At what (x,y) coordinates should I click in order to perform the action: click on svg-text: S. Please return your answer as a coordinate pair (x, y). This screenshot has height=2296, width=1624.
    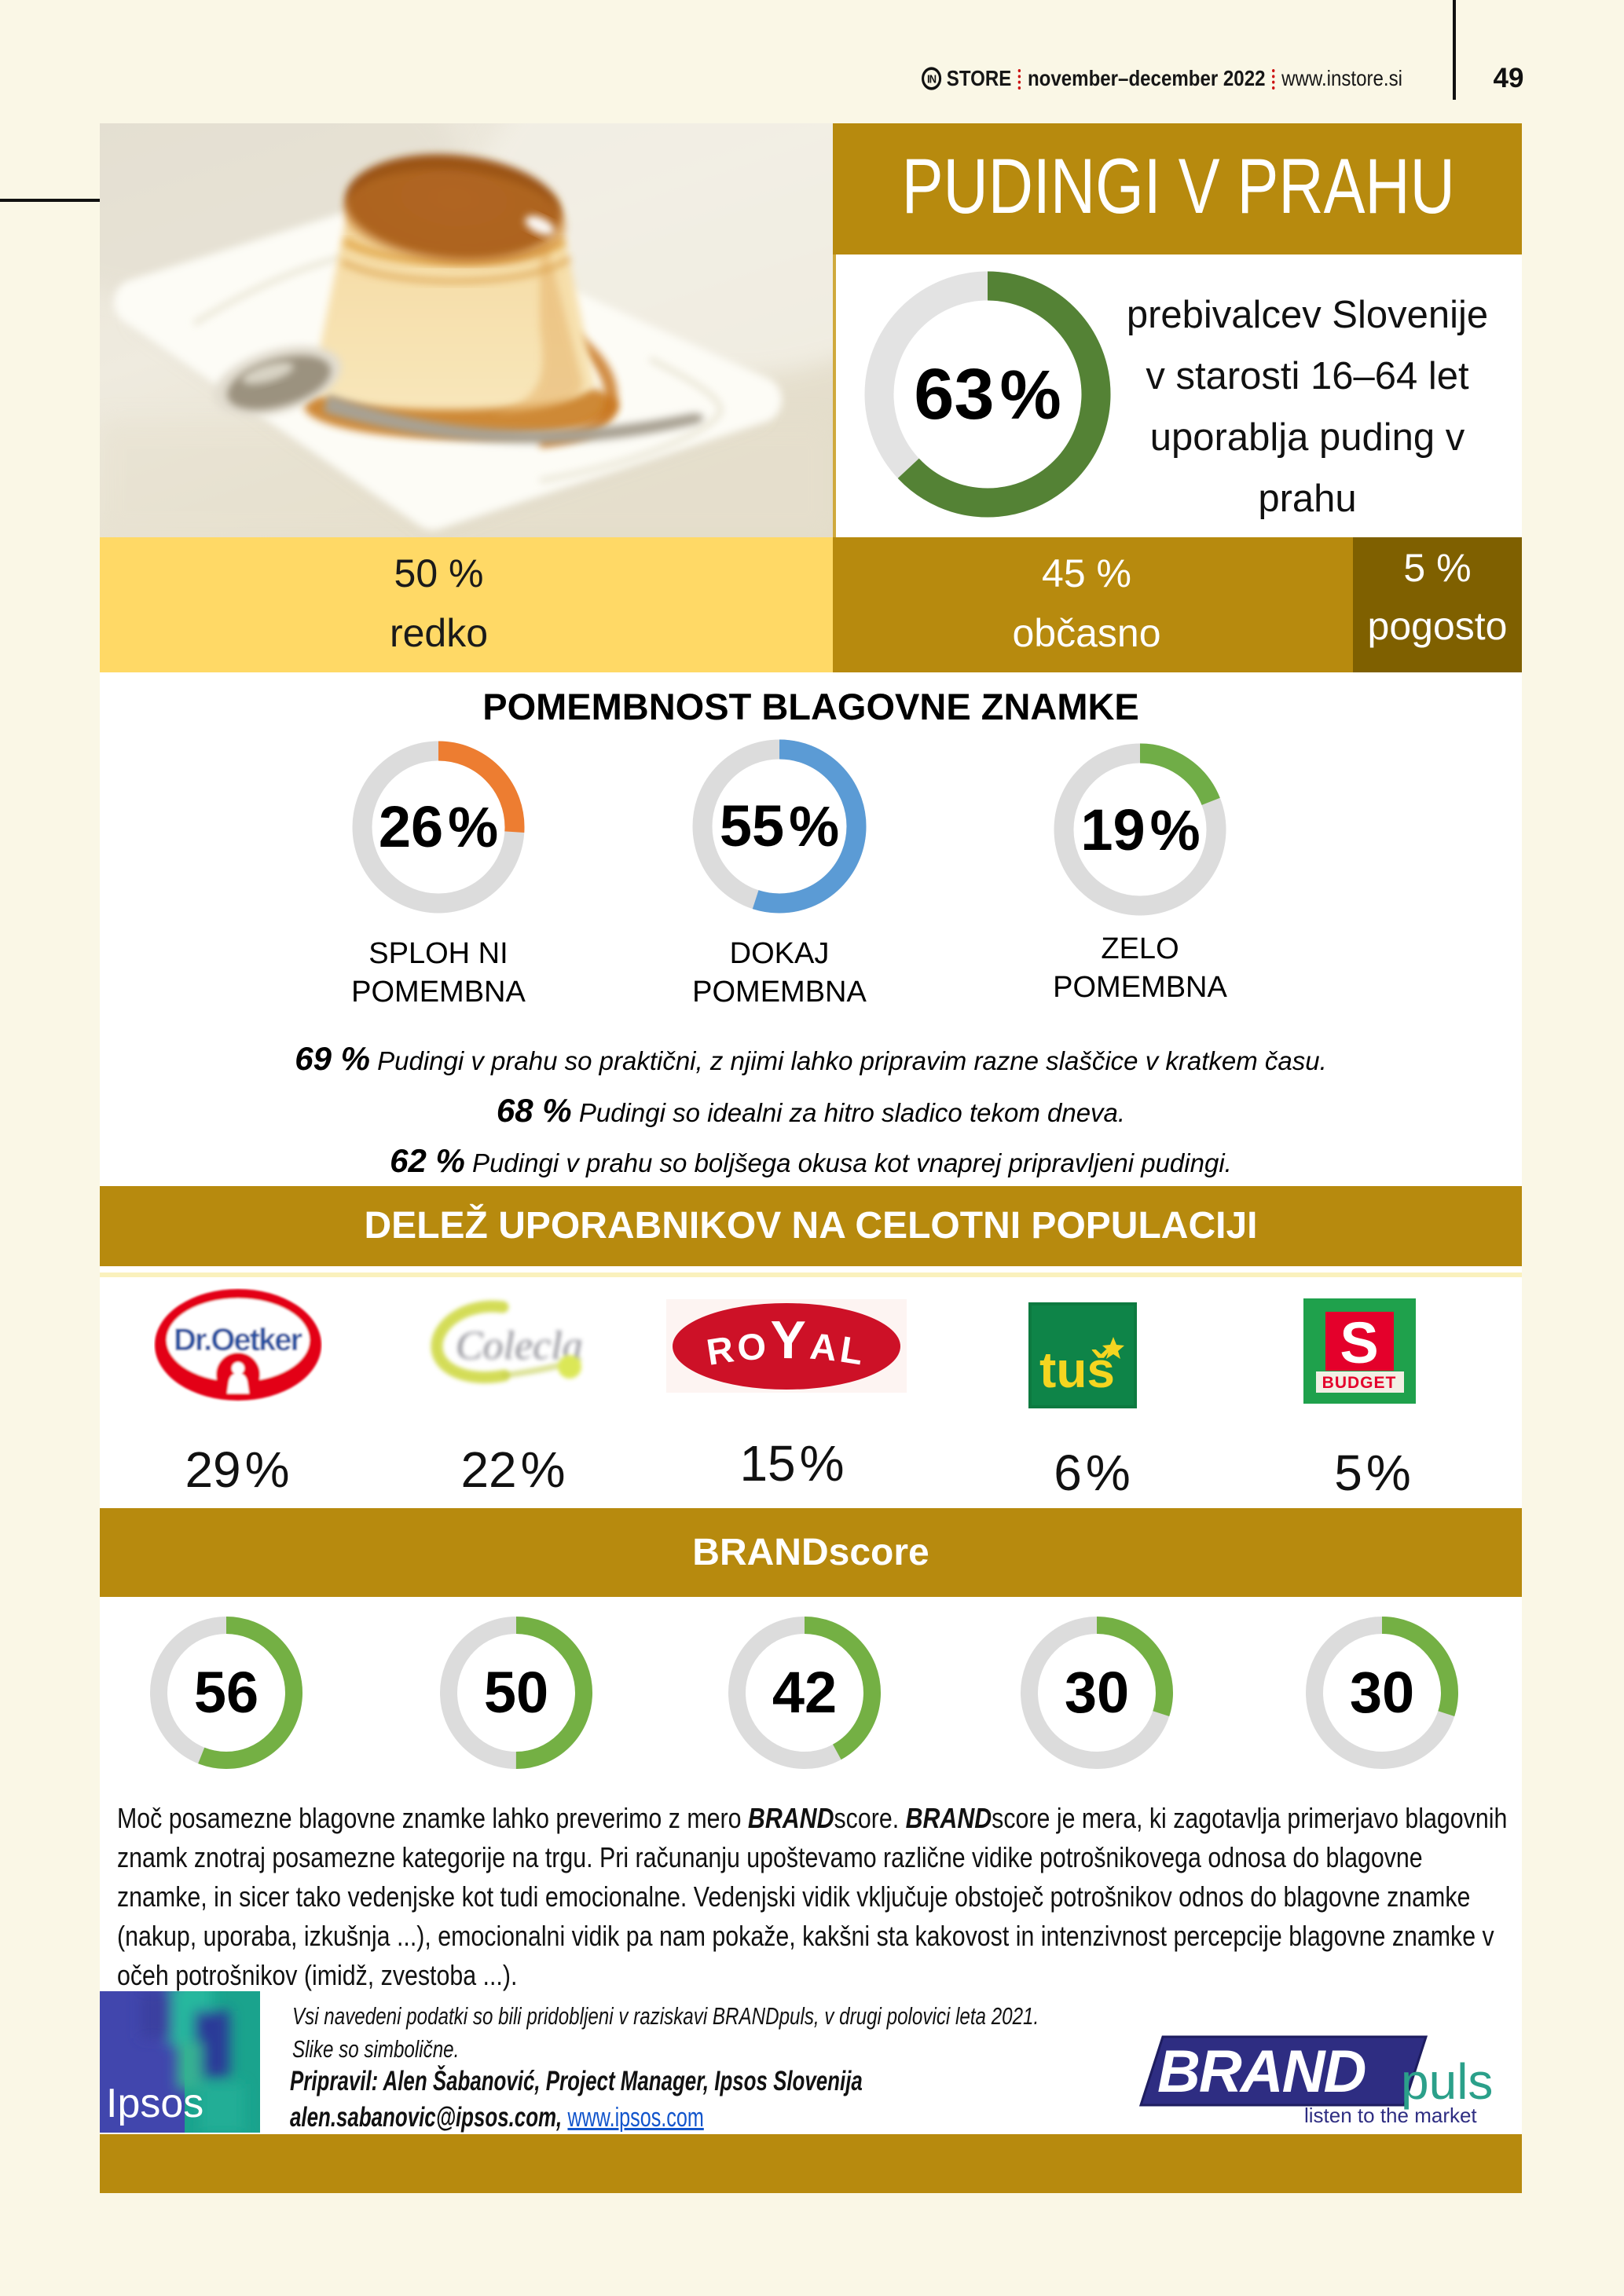
    Looking at the image, I should click on (1359, 1342).